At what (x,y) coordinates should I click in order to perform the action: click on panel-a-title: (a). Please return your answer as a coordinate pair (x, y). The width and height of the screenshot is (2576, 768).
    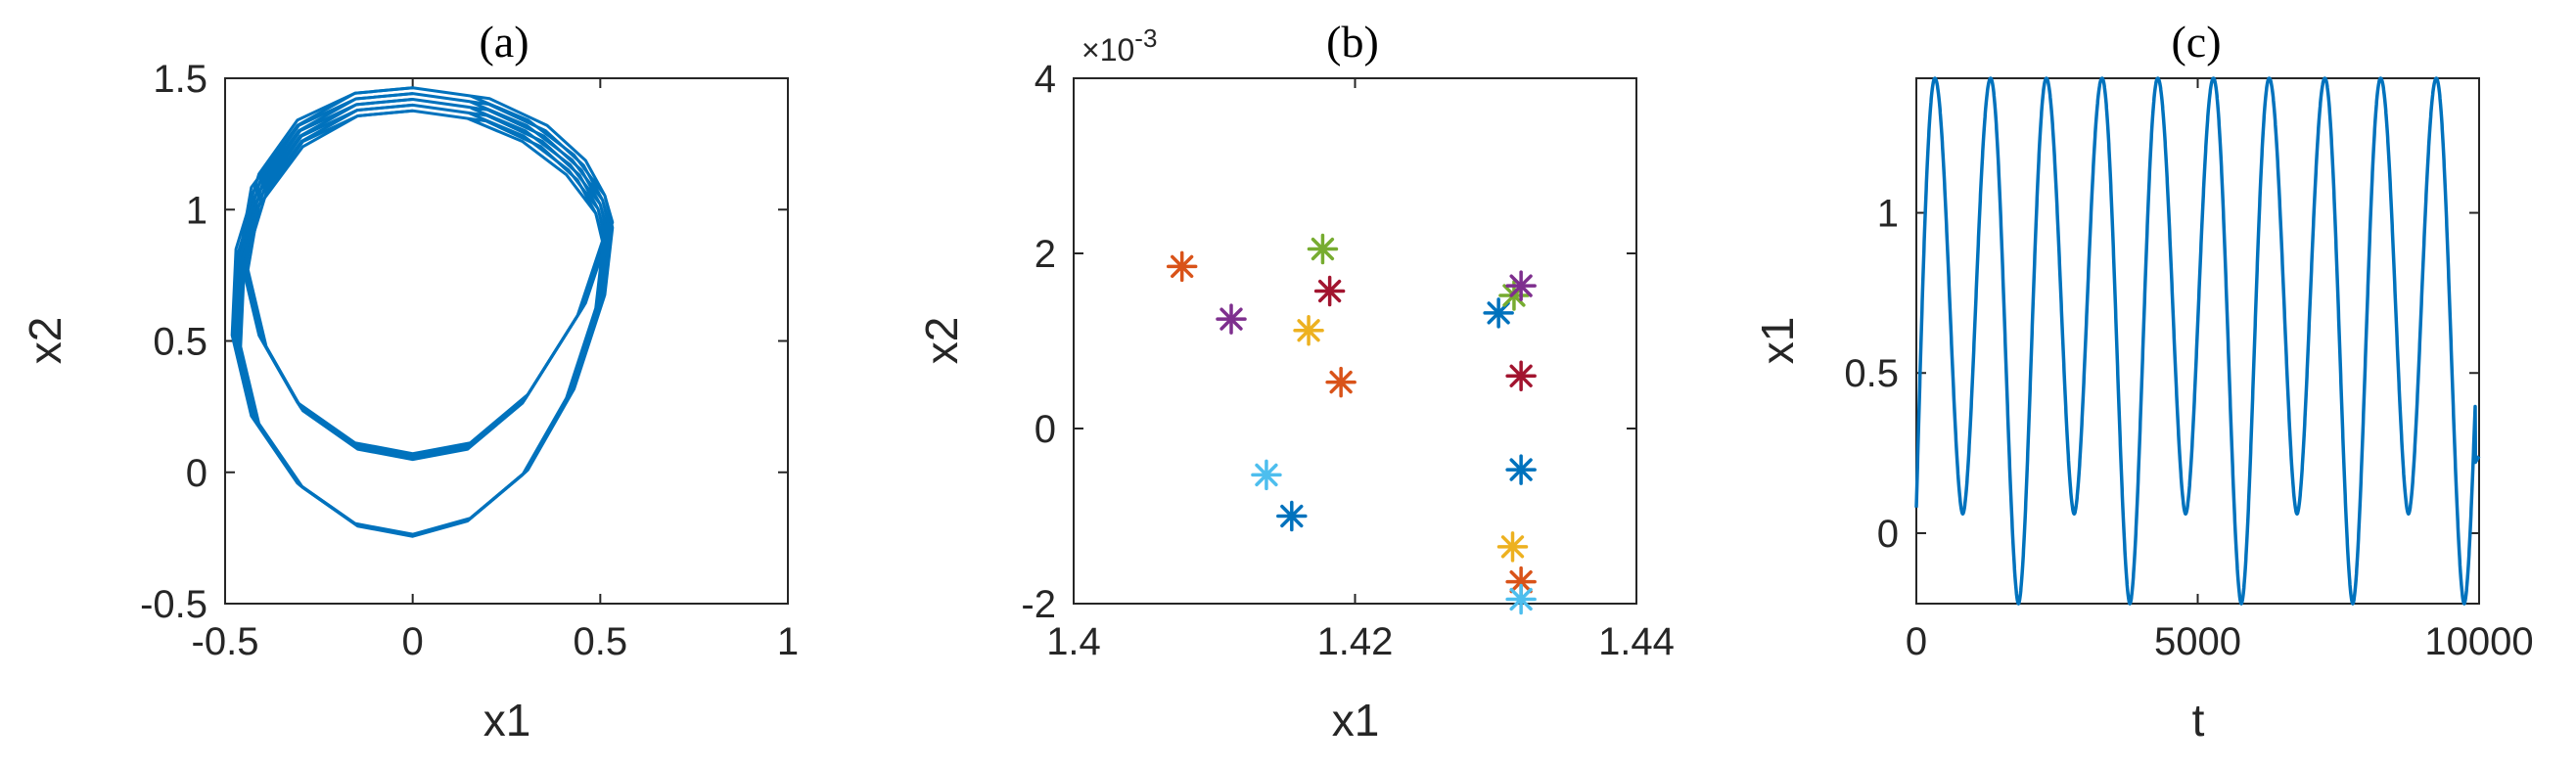
    Looking at the image, I should click on (504, 42).